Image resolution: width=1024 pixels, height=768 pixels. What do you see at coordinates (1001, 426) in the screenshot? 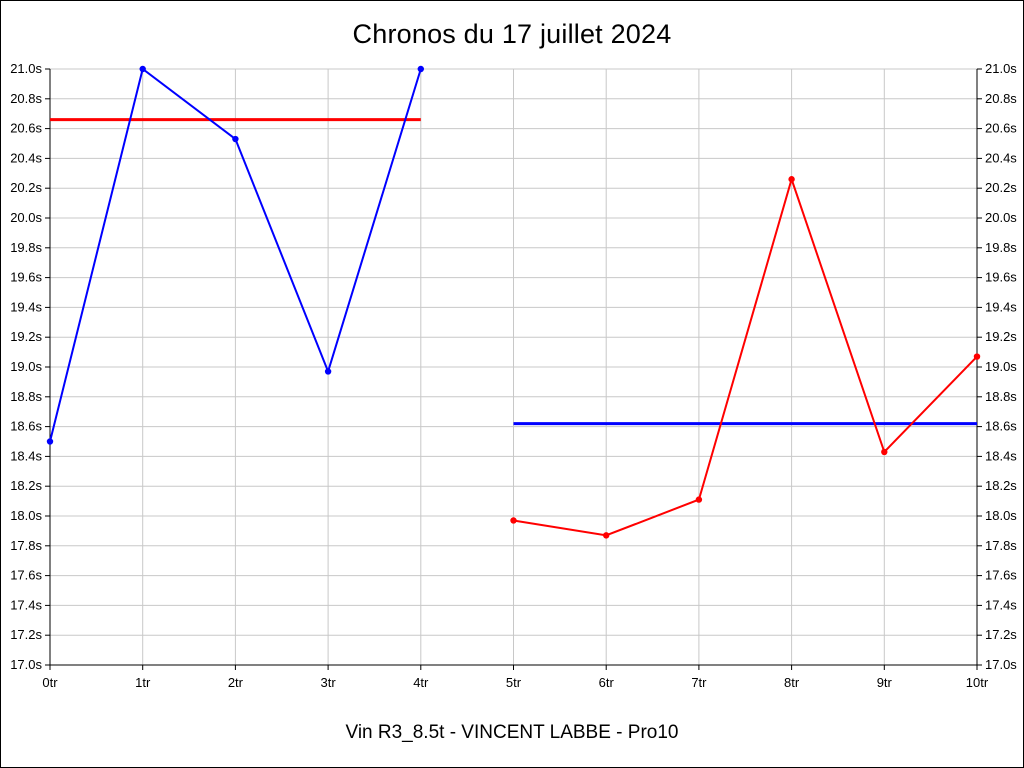
I see `y-axis-label-right: 18.6s` at bounding box center [1001, 426].